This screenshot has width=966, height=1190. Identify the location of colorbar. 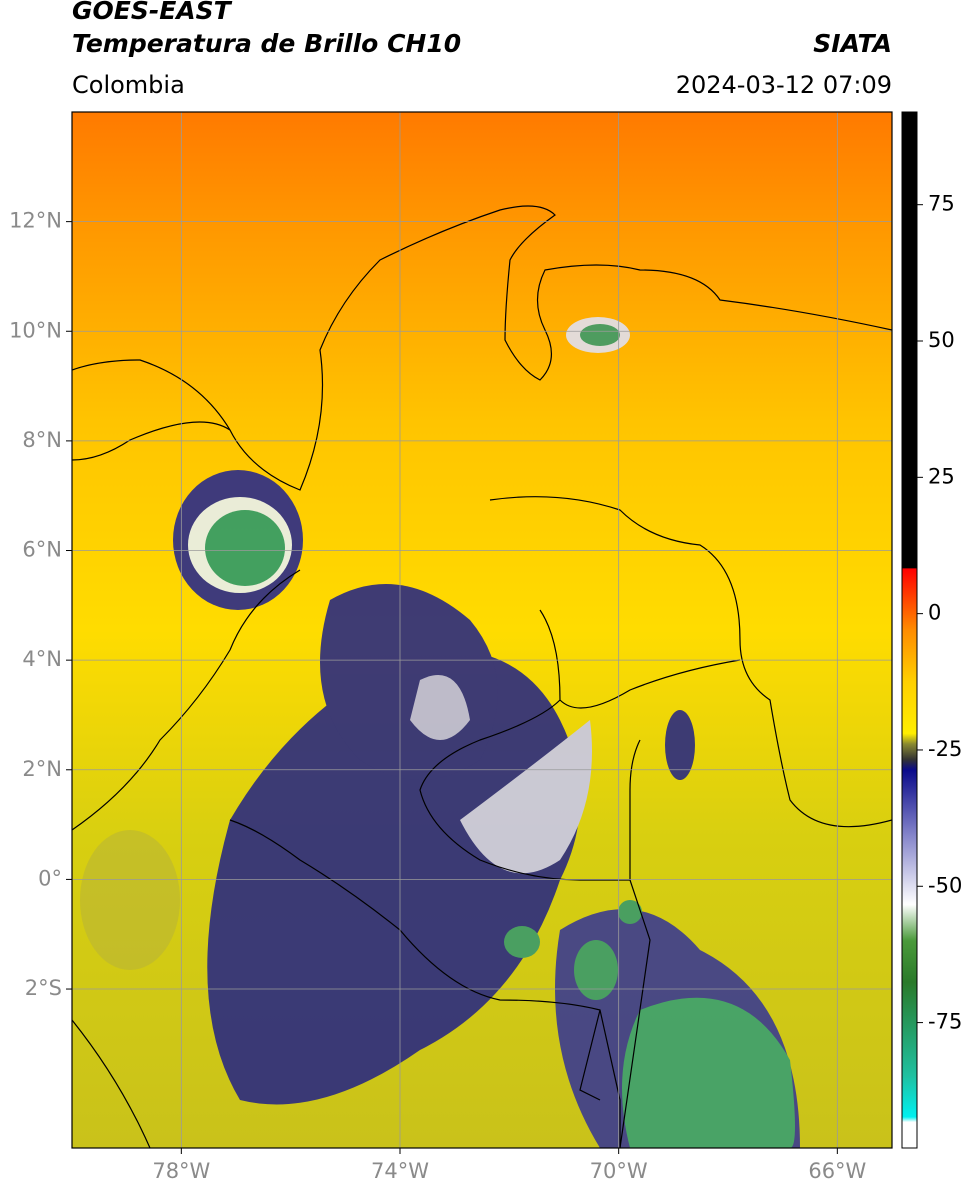
(909, 630).